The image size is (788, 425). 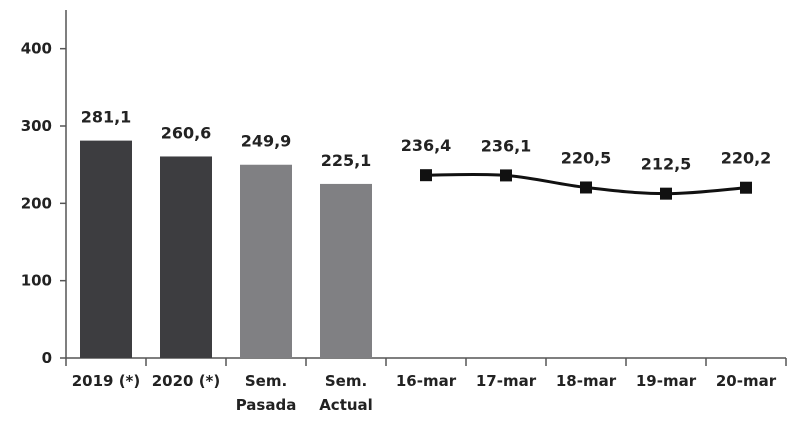 I want to click on point-value-label: 236,4, so click(x=426, y=145).